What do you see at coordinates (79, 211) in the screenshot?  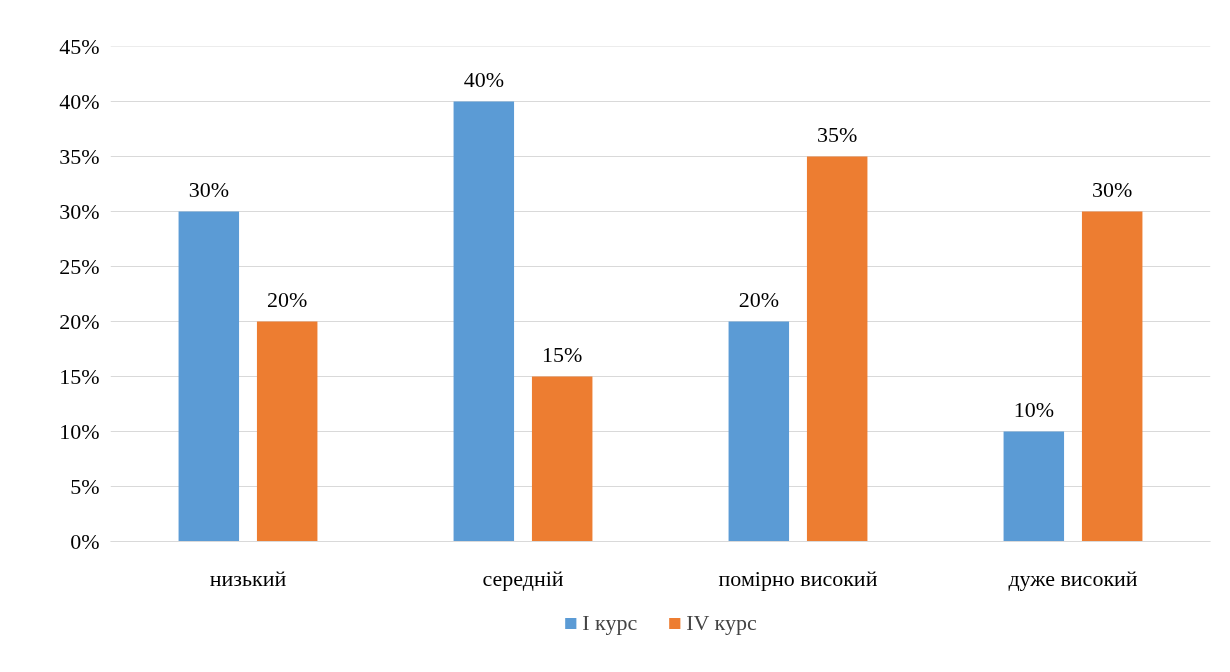 I see `y-tick-label: 30%` at bounding box center [79, 211].